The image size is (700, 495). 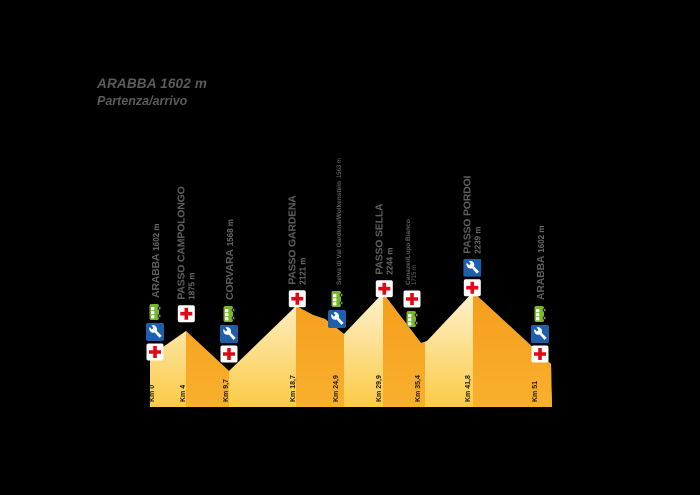 I want to click on route-point-text: PASSO GARDENA 2121 m, so click(x=296, y=240).